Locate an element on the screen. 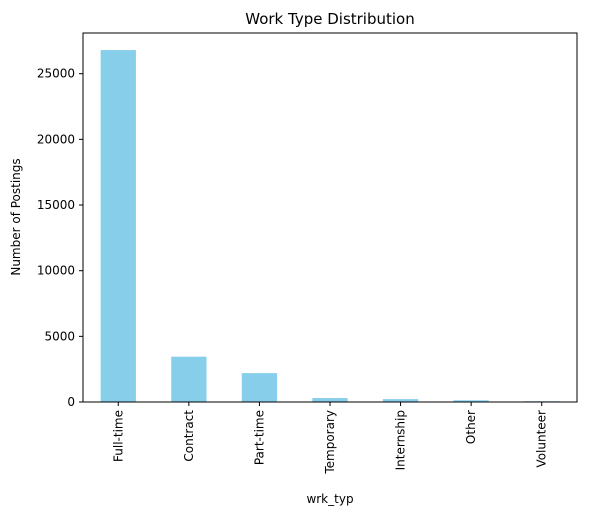 This screenshot has height=515, width=589. bar-other is located at coordinates (471, 401).